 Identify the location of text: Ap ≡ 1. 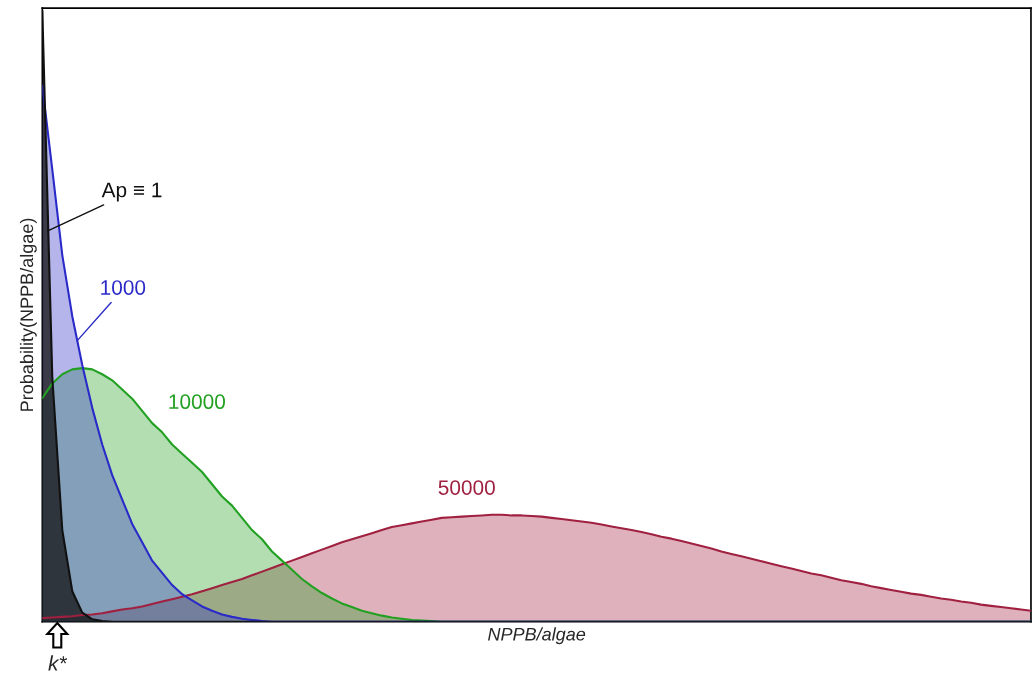
(131, 192).